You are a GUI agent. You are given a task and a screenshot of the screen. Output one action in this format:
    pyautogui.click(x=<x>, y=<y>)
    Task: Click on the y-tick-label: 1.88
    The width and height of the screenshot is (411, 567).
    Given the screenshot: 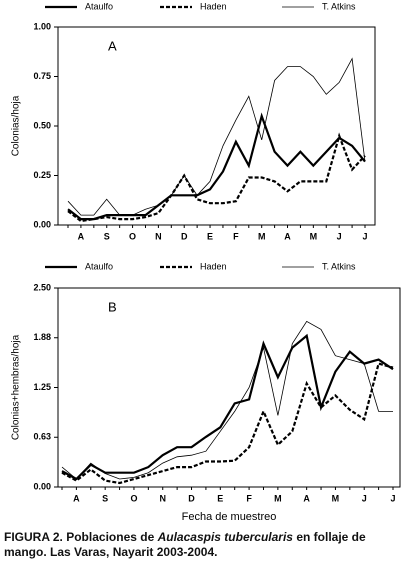 What is the action you would take?
    pyautogui.click(x=42, y=337)
    